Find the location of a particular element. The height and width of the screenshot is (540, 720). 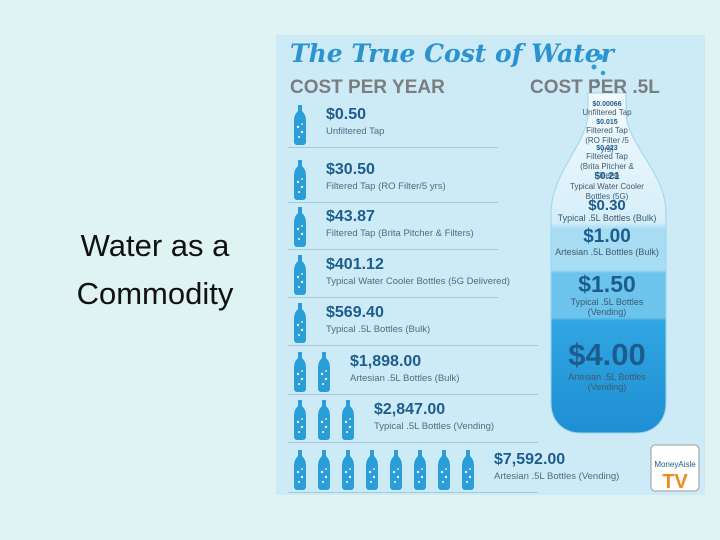

big-bottle is located at coordinates (608, 263).